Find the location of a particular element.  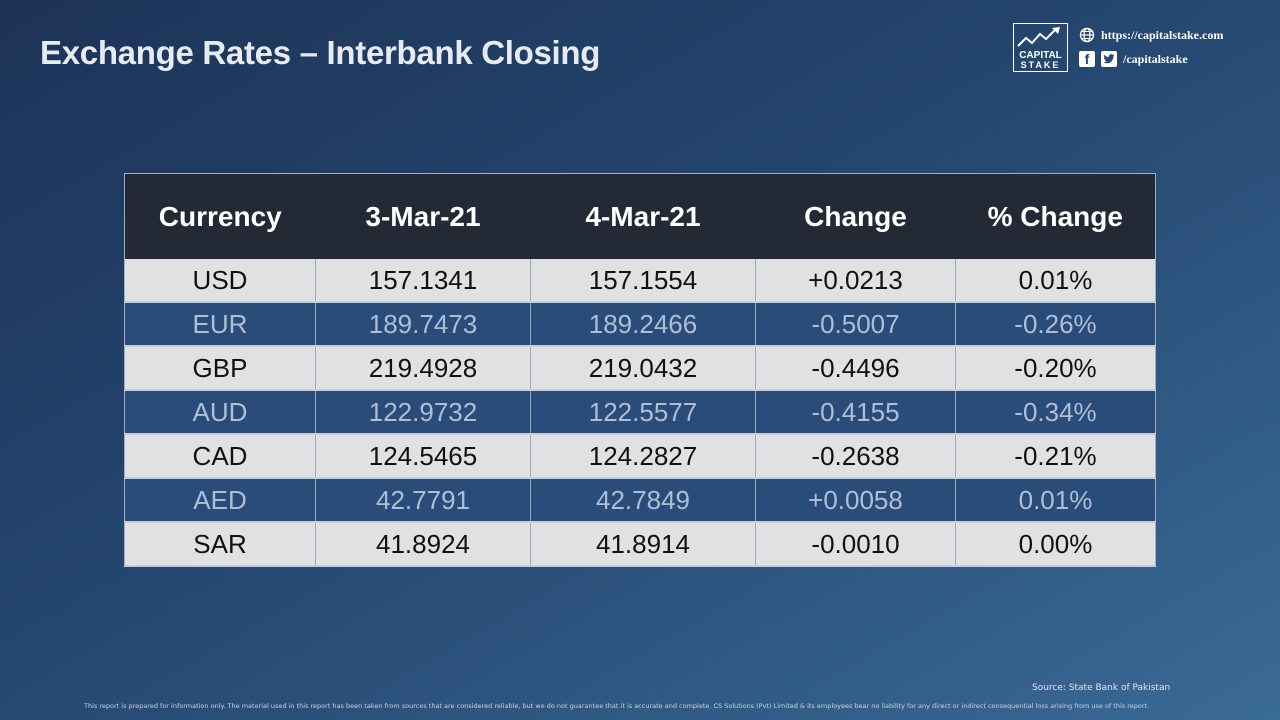

cell-prev: 42.7791 is located at coordinates (423, 500).